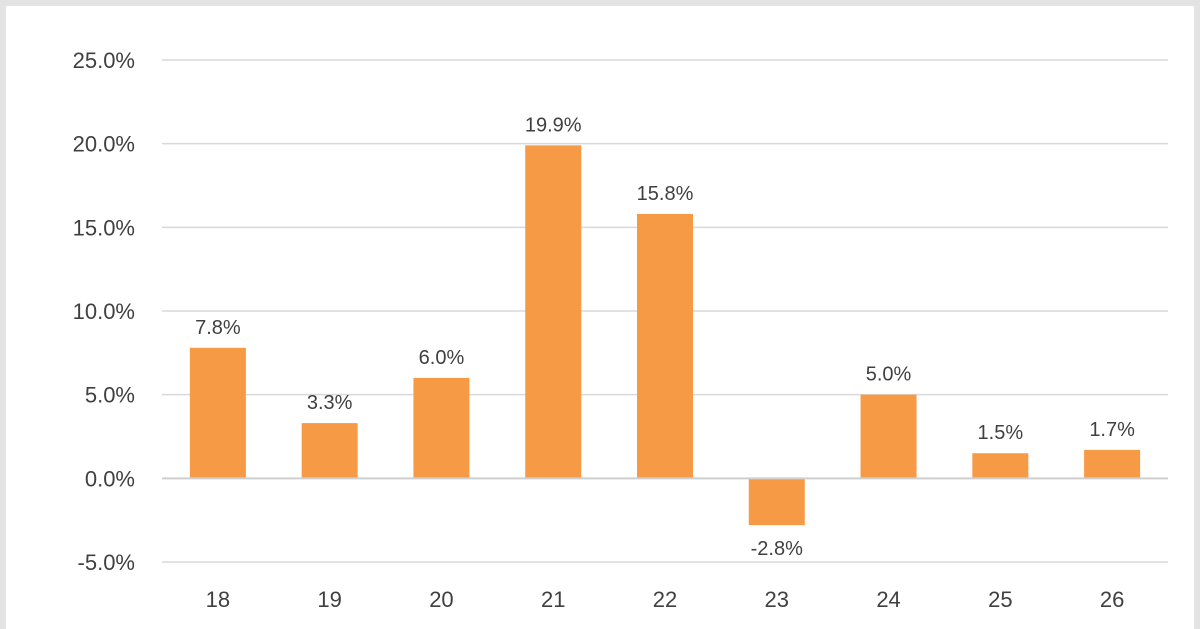  What do you see at coordinates (110, 395) in the screenshot?
I see `y-tick-label: 5.0%` at bounding box center [110, 395].